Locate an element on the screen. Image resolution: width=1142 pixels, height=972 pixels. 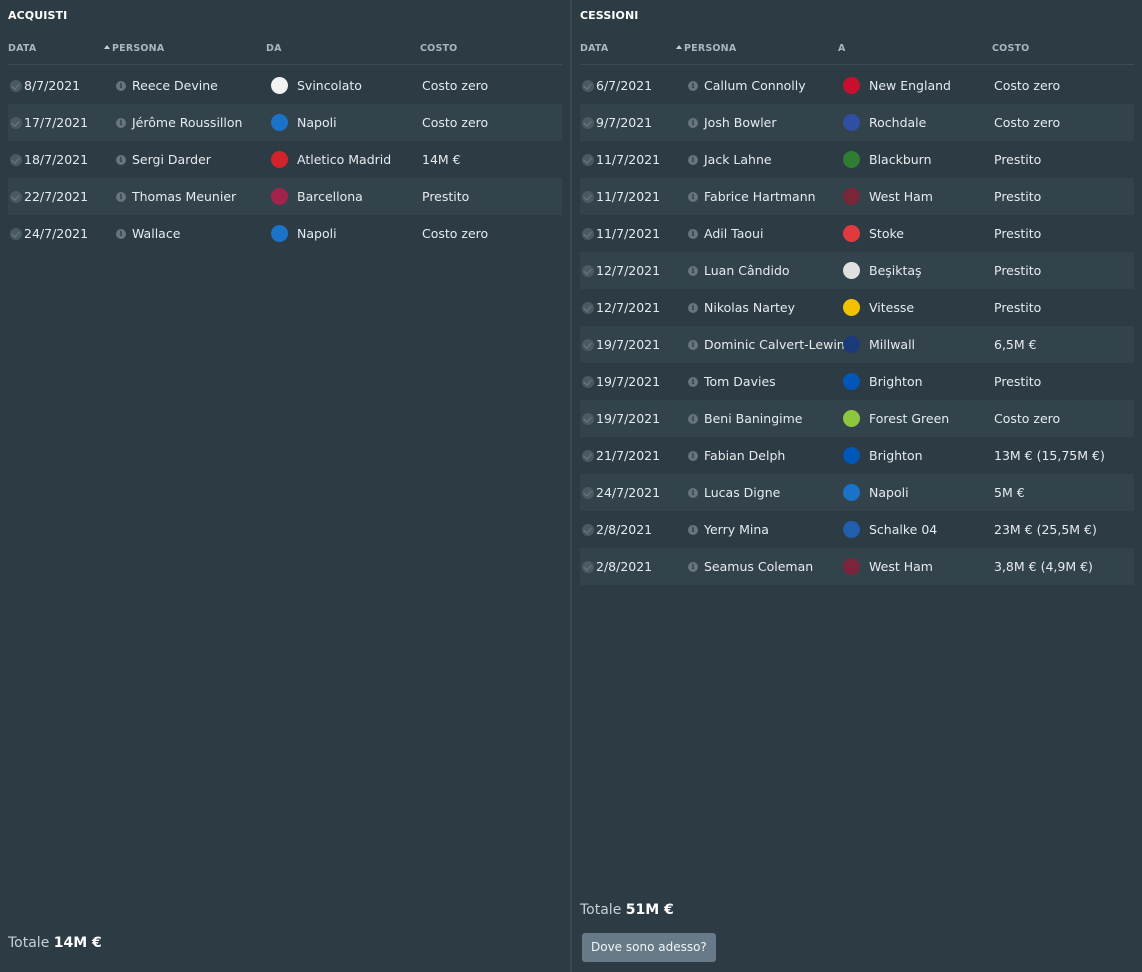
person-link: Jérôme Roussillon is located at coordinates (187, 122).